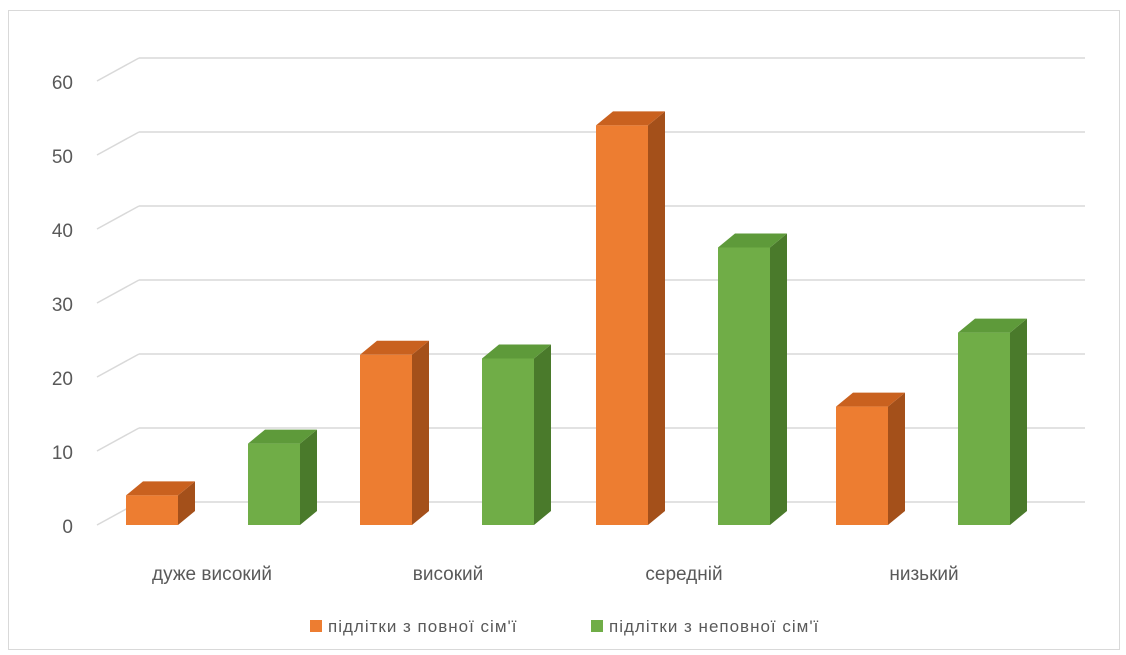 This screenshot has height=655, width=1126. What do you see at coordinates (212, 574) in the screenshot?
I see `x-tick-label: дуже високий` at bounding box center [212, 574].